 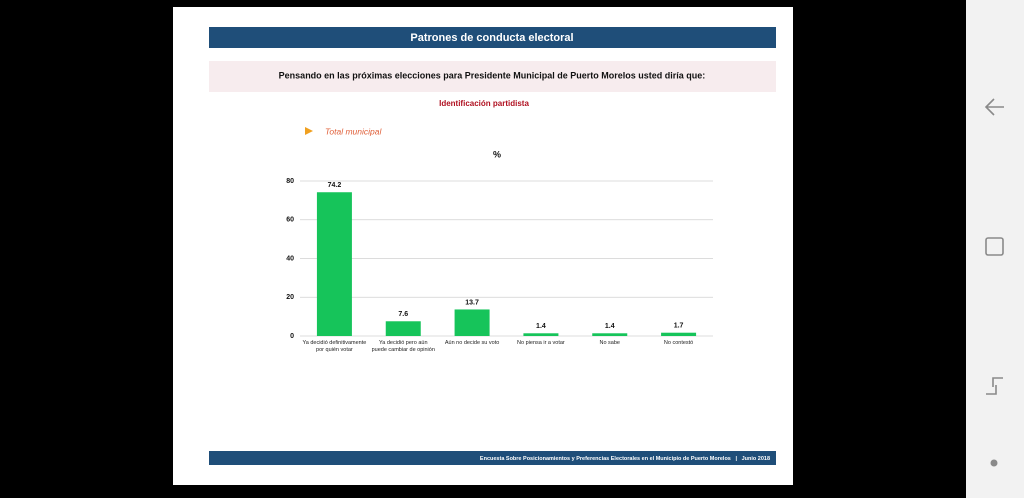 What do you see at coordinates (484, 103) in the screenshot?
I see `section-title: Identificación partidista` at bounding box center [484, 103].